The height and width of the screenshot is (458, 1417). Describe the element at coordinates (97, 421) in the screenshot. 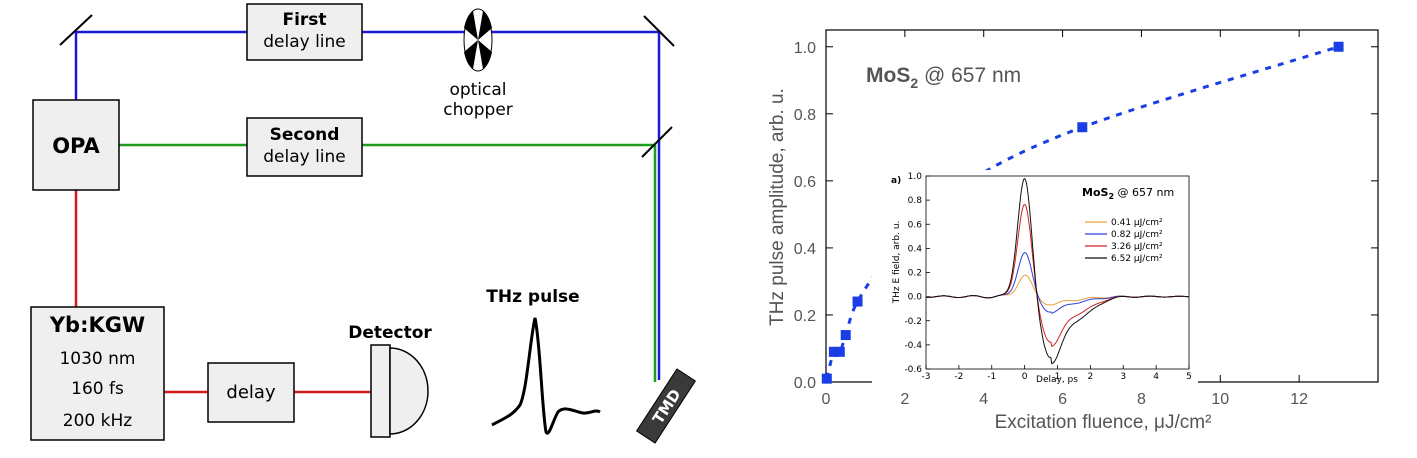

I see `laser-rate: 200 kHz` at that location.